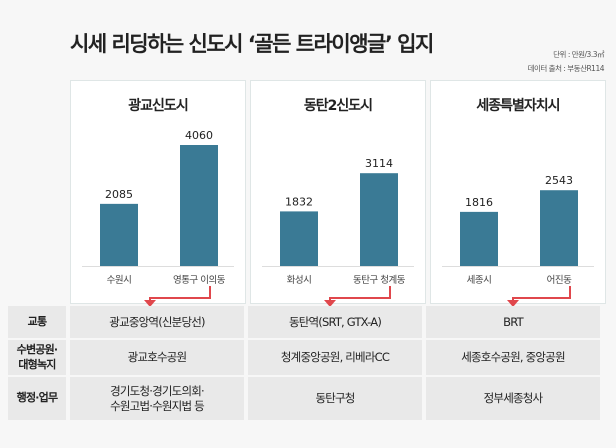  Describe the element at coordinates (299, 280) in the screenshot. I see `category-label: 화성시` at that location.